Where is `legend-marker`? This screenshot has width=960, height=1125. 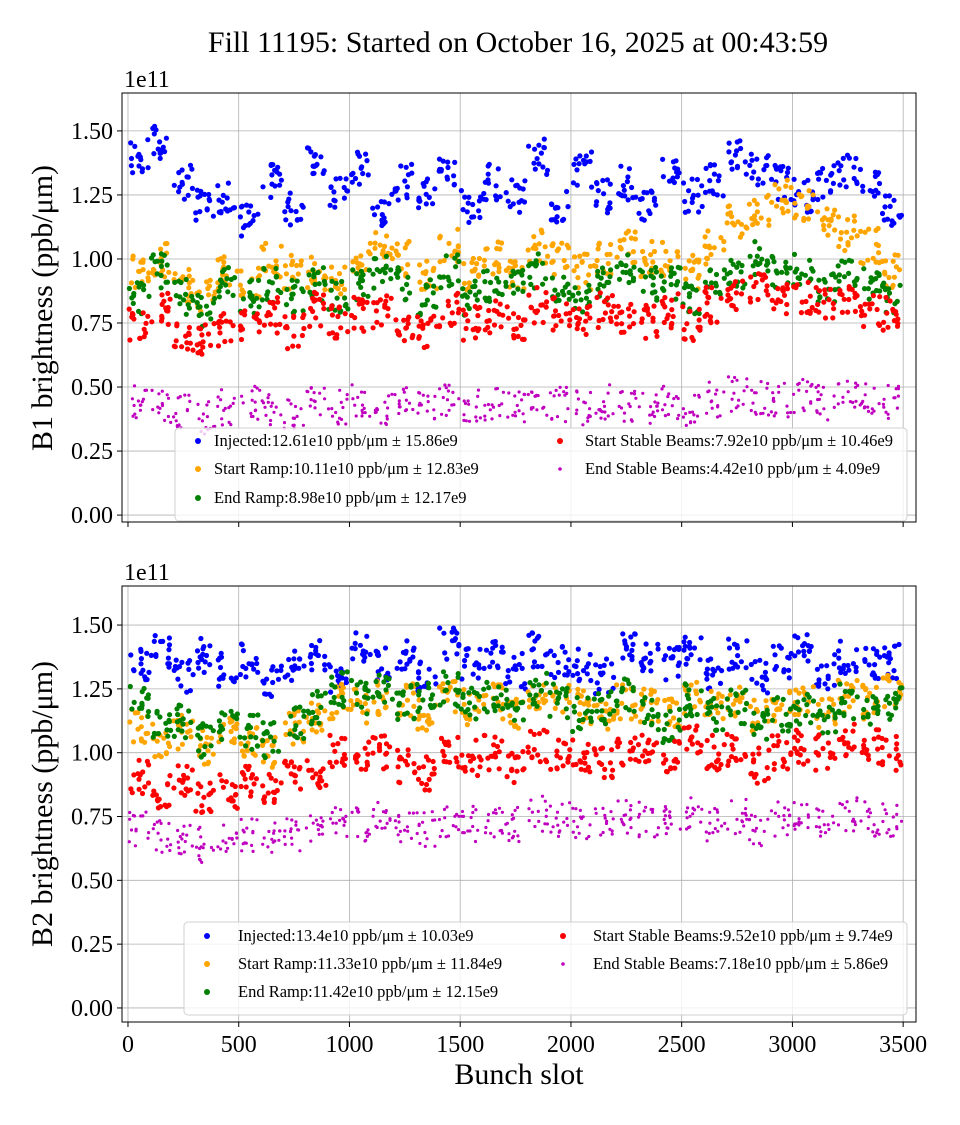
legend-marker is located at coordinates (198, 469).